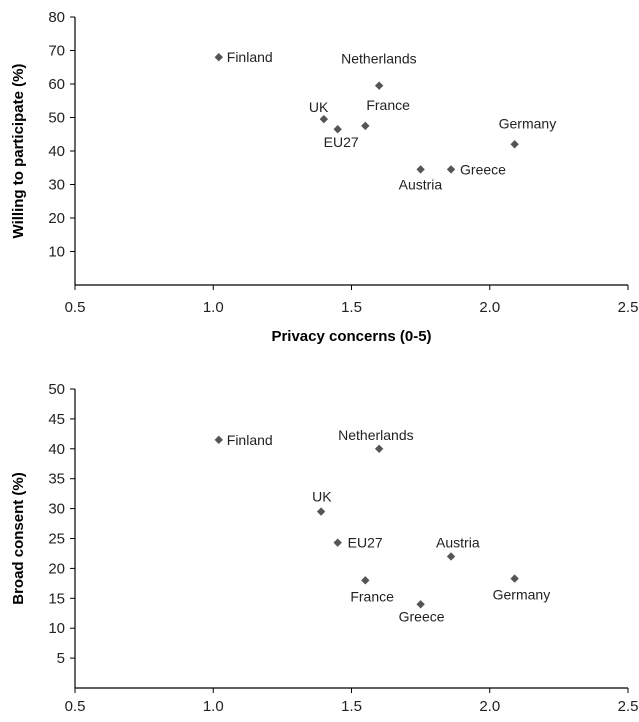 The height and width of the screenshot is (722, 639). Describe the element at coordinates (379, 448) in the screenshot. I see `chart2-point-marker-netherlands` at that location.